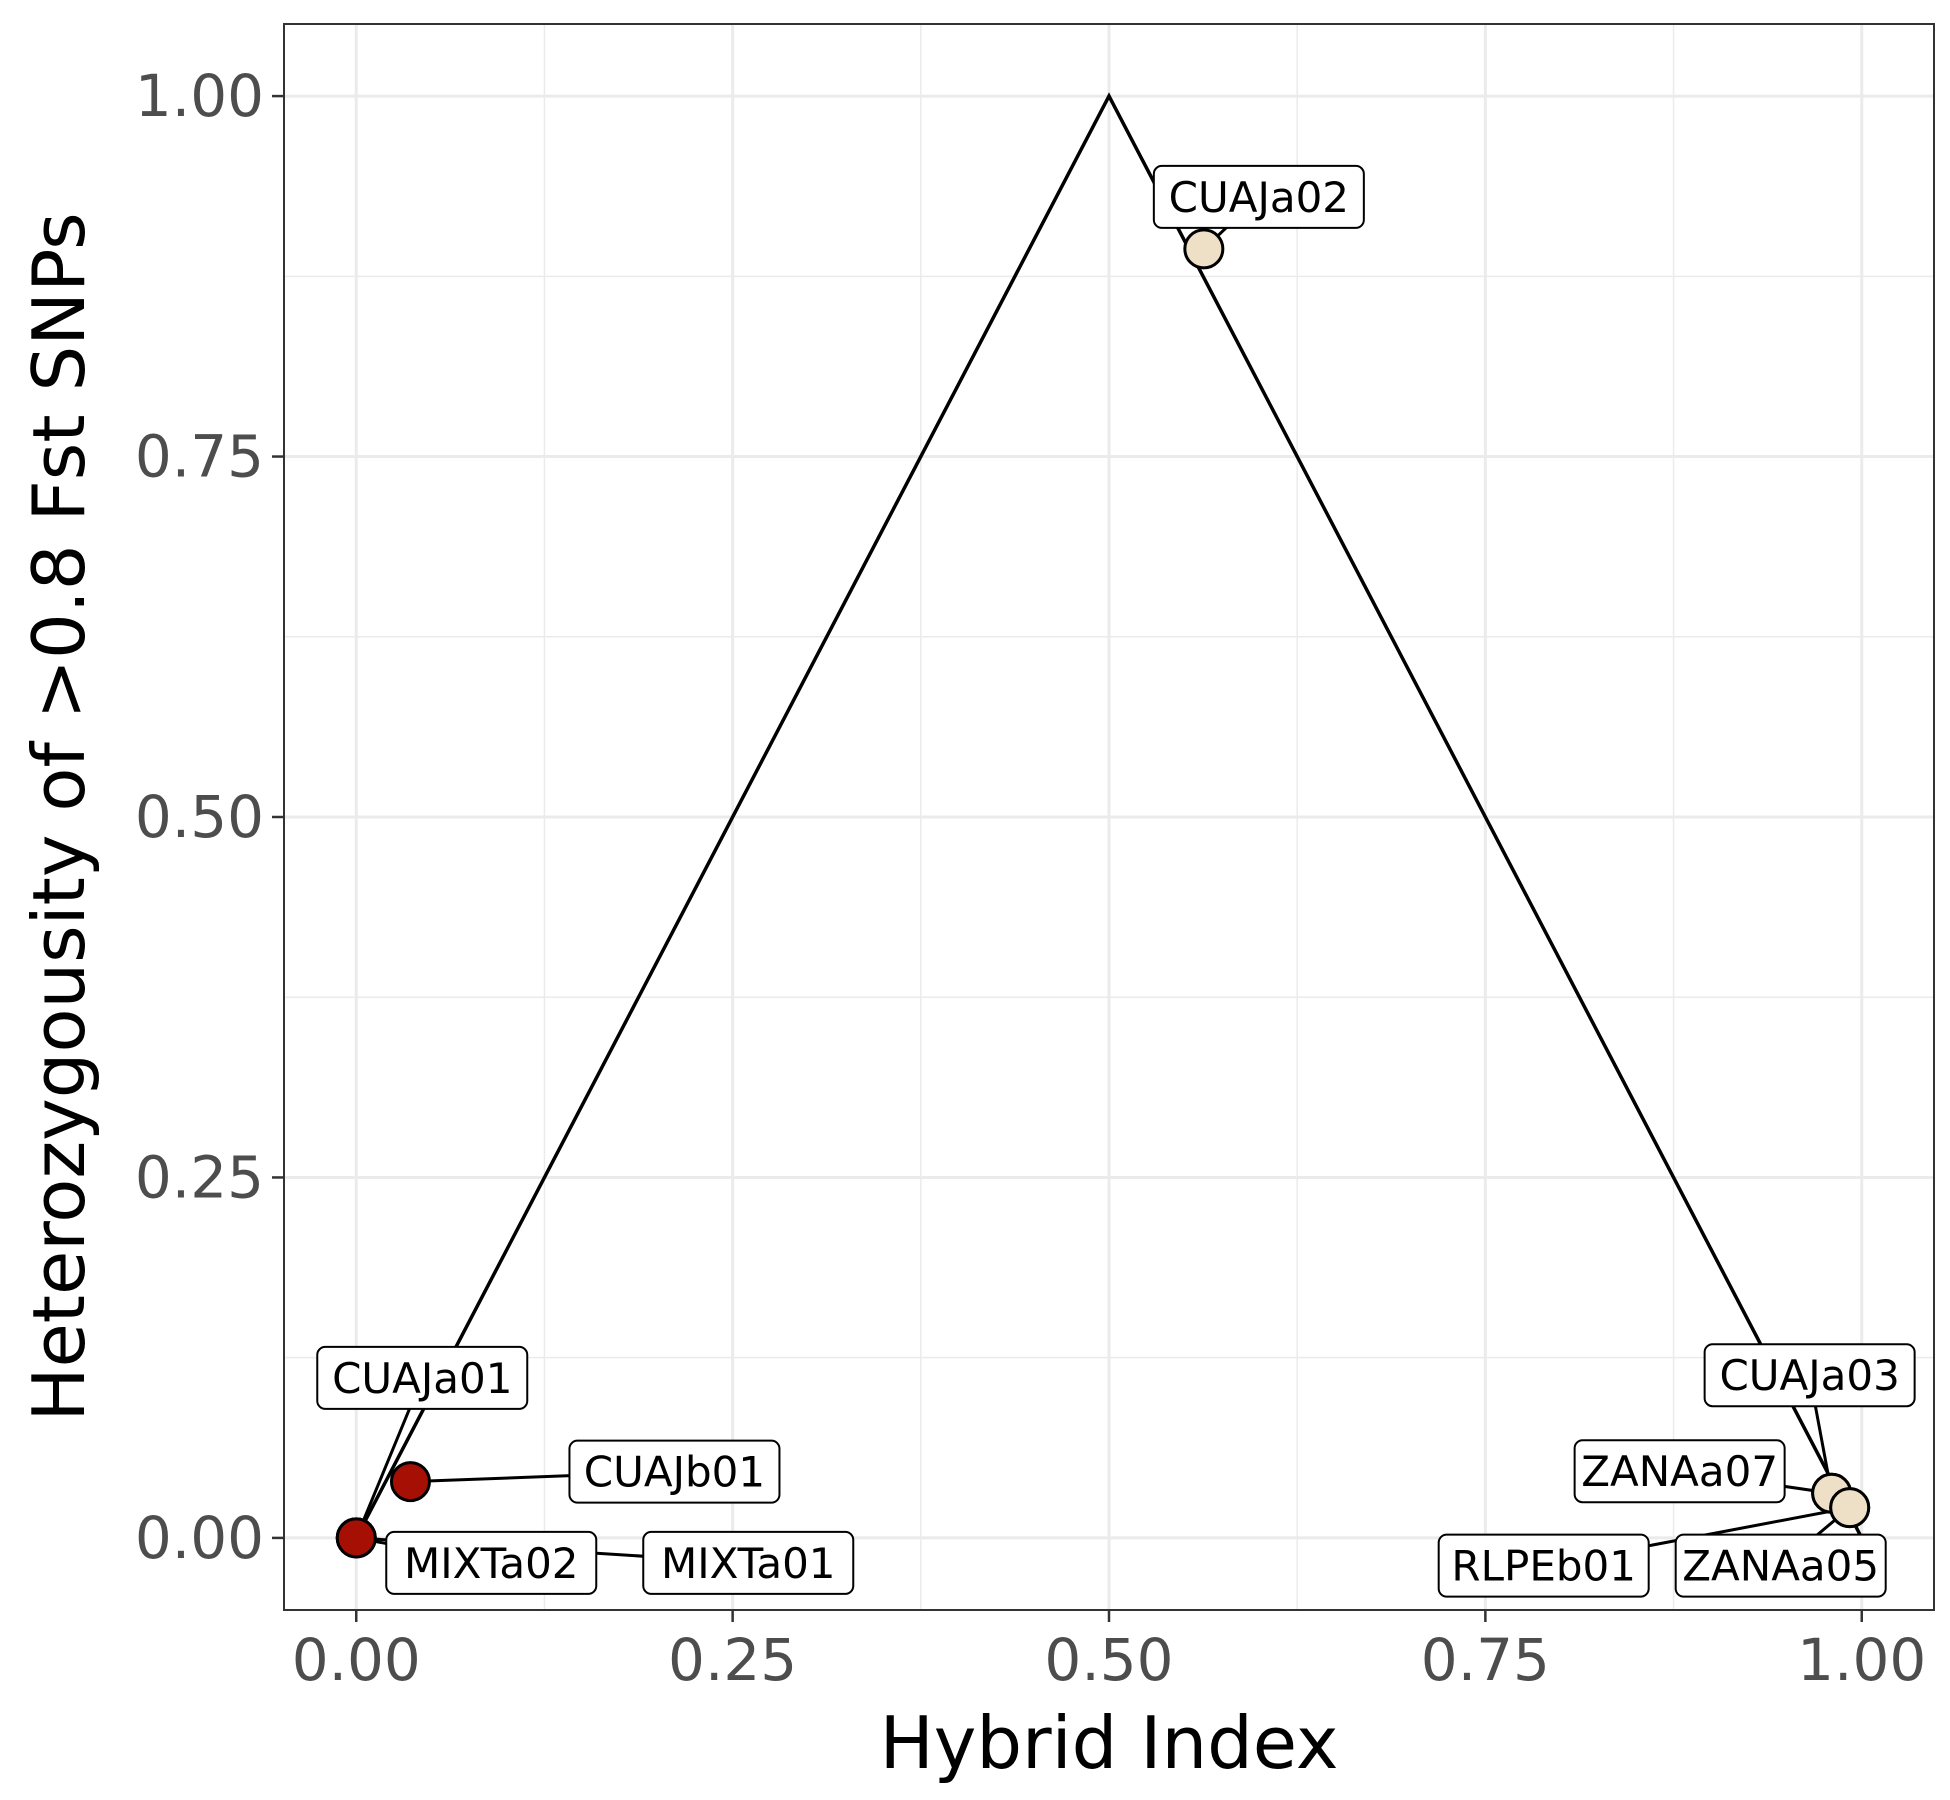  What do you see at coordinates (199, 1177) in the screenshot?
I see `y-tick-label: 0.25` at bounding box center [199, 1177].